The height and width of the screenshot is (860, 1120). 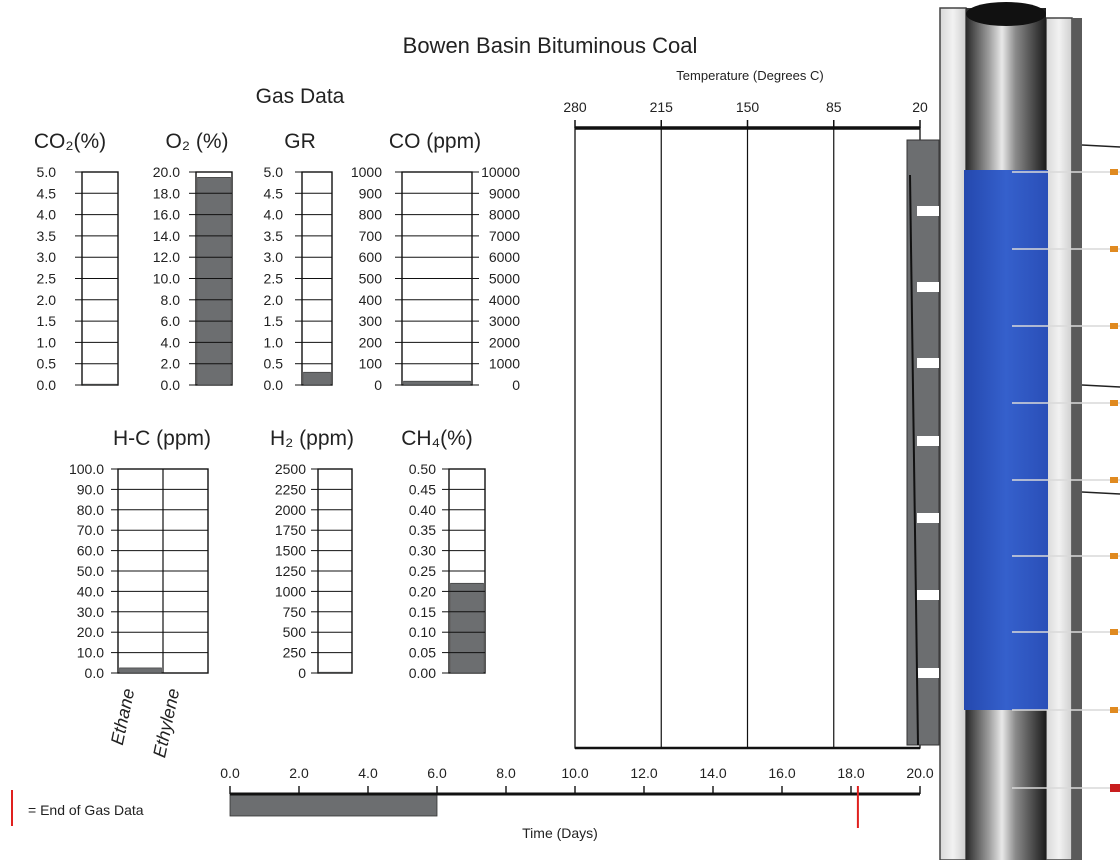 I want to click on figure-title: Bowen Basin Bituminous Coal, so click(x=550, y=45).